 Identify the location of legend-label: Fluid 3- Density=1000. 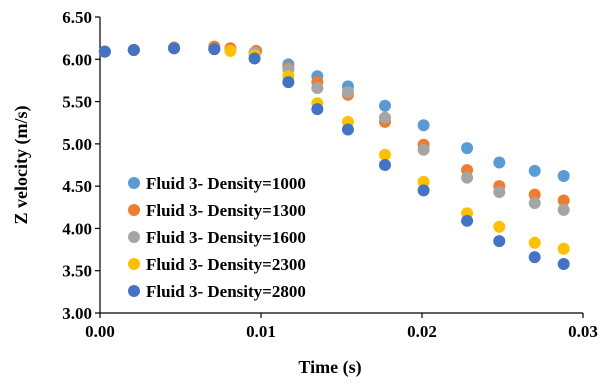
(226, 183).